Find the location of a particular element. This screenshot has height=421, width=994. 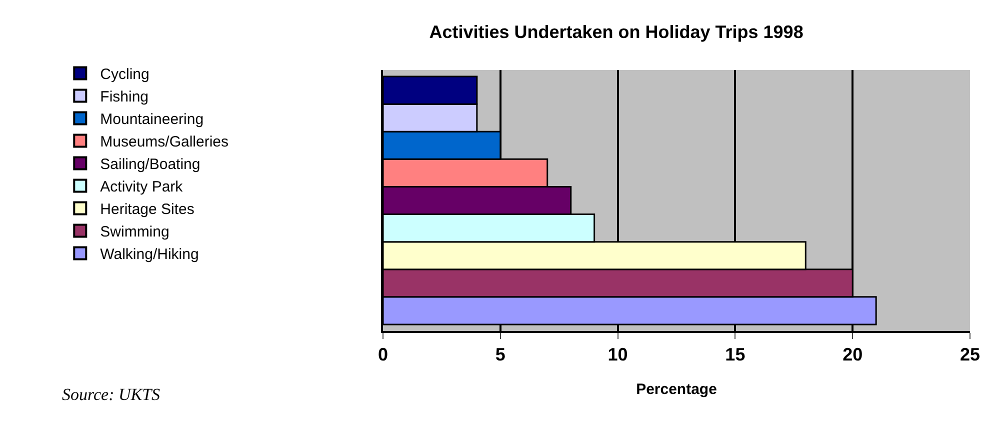

legend-label: Activity Park is located at coordinates (142, 187).